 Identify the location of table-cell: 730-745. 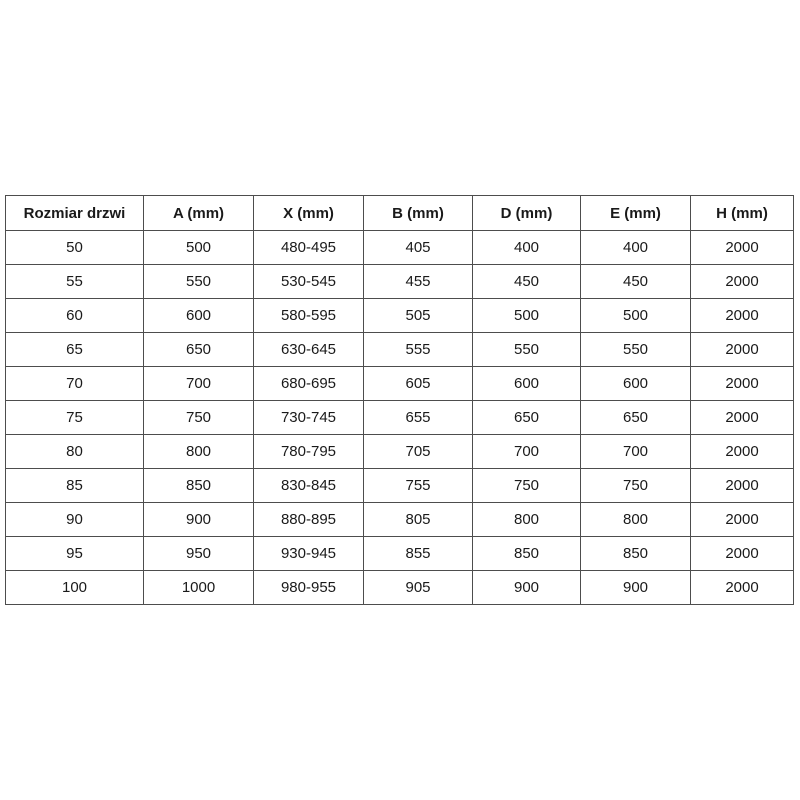
(308, 417).